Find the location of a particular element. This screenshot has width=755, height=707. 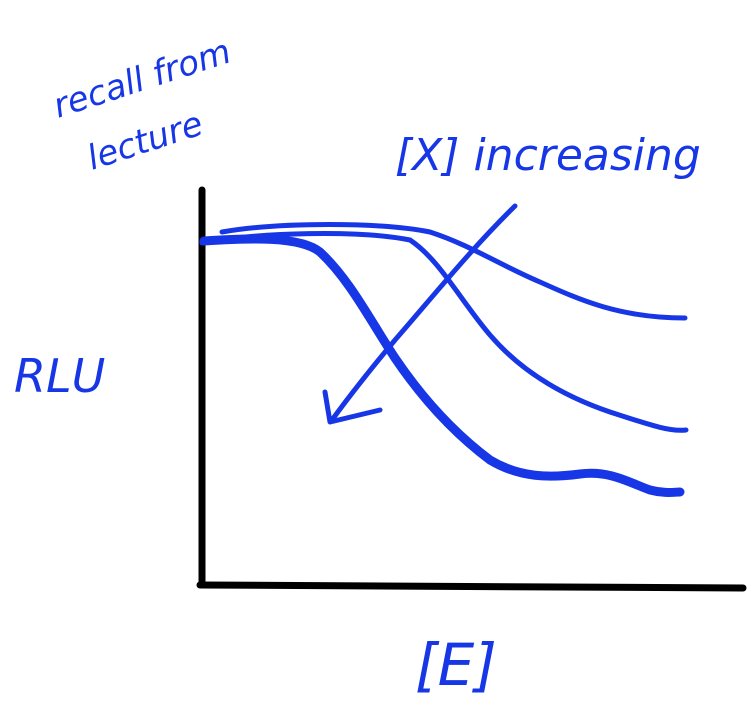

curve-top is located at coordinates (453, 271).